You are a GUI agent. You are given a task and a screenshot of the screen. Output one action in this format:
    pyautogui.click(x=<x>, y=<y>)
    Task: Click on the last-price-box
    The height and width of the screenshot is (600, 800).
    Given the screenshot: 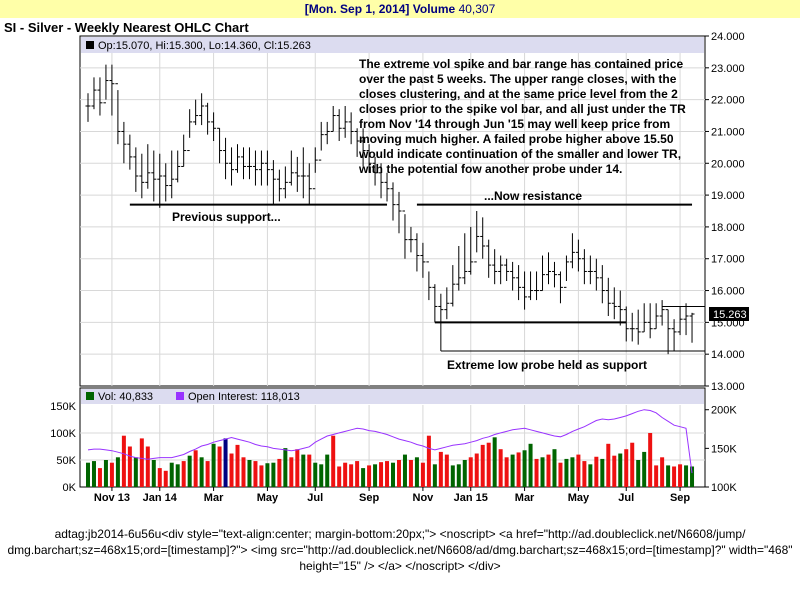 What is the action you would take?
    pyautogui.click(x=729, y=313)
    